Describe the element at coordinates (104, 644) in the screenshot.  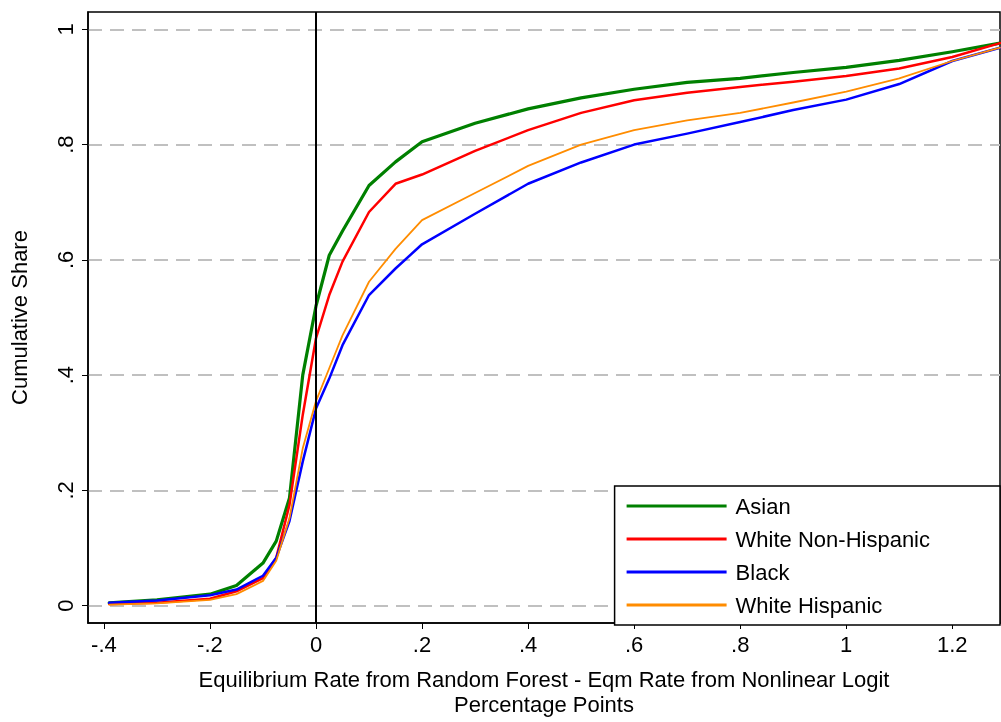
I see `x-tick-label: -.4` at that location.